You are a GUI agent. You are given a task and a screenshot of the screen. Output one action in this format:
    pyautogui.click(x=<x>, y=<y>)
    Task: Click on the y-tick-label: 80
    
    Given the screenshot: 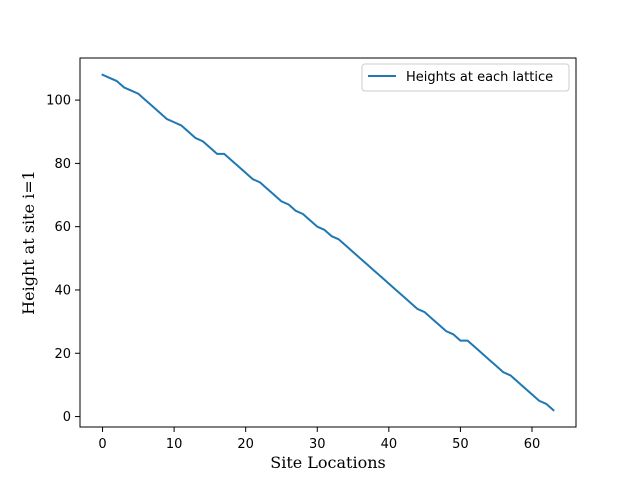 What is the action you would take?
    pyautogui.click(x=62, y=164)
    